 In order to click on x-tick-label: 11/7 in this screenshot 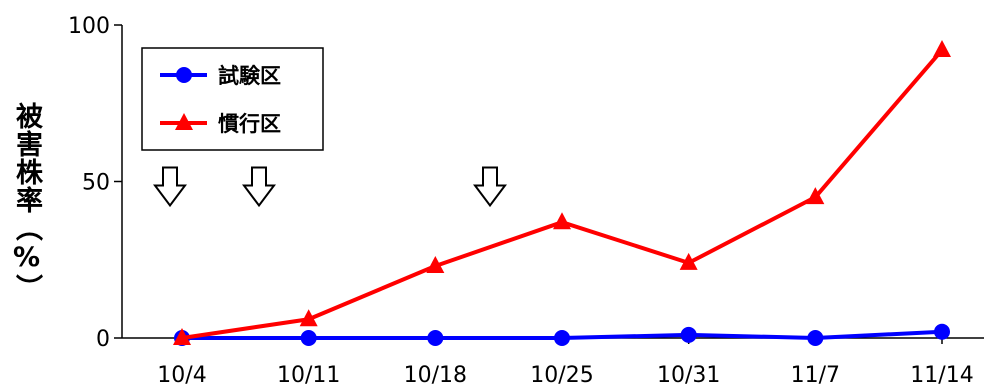, I will do `click(815, 375)`.